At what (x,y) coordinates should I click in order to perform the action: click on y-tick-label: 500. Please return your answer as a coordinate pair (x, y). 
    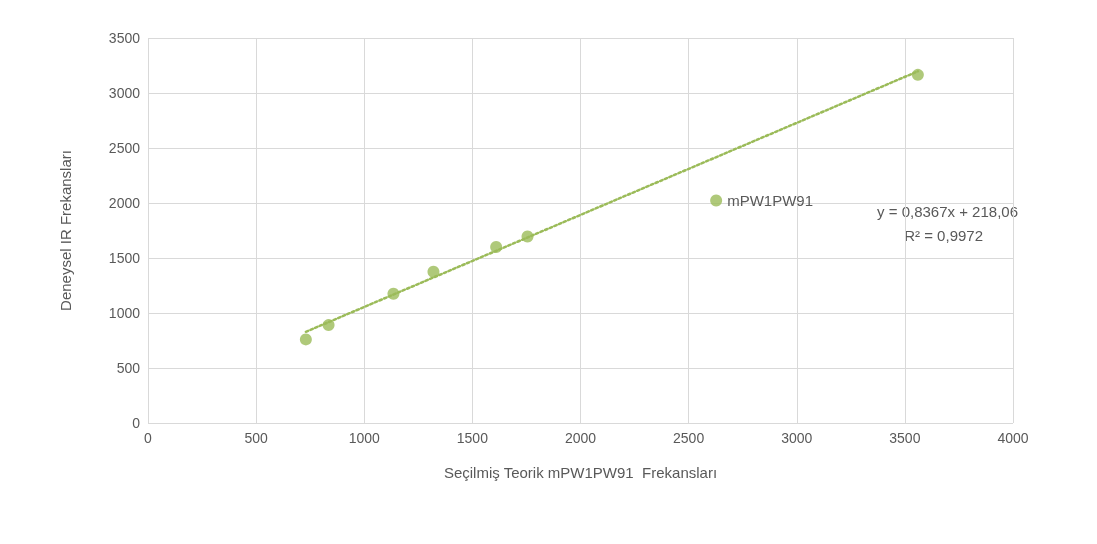
    Looking at the image, I should click on (128, 368).